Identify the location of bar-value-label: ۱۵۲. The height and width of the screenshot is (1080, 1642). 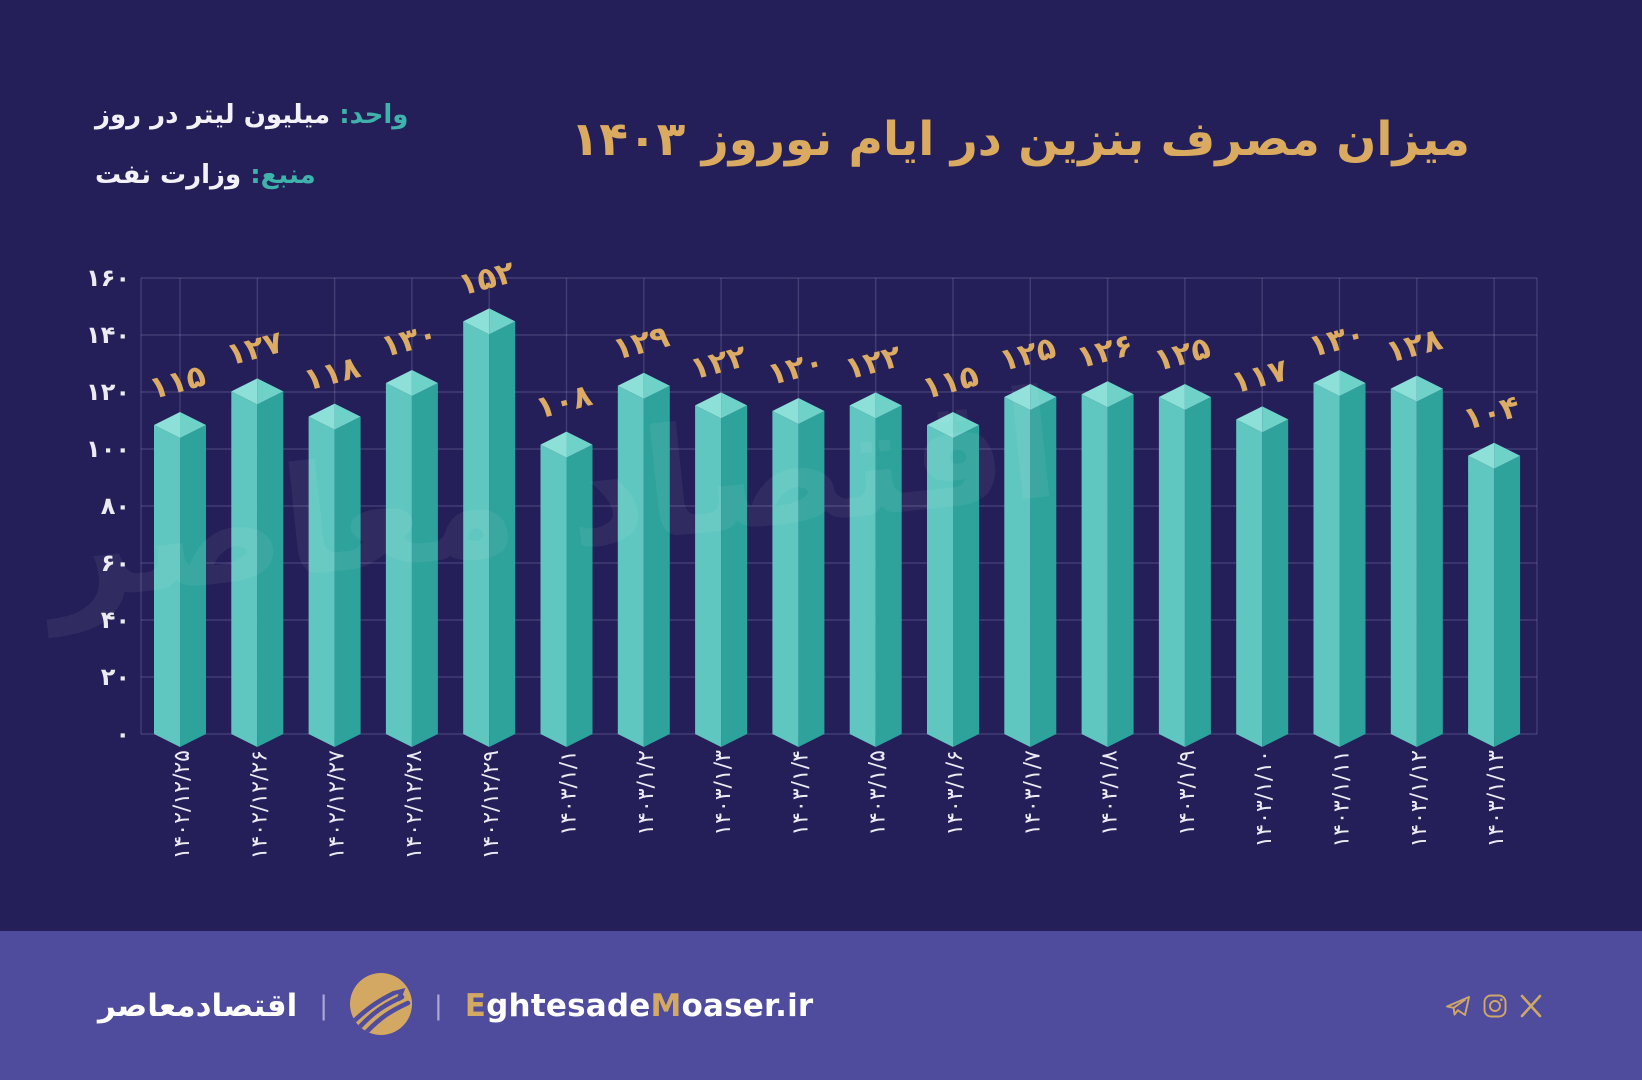
(487, 278).